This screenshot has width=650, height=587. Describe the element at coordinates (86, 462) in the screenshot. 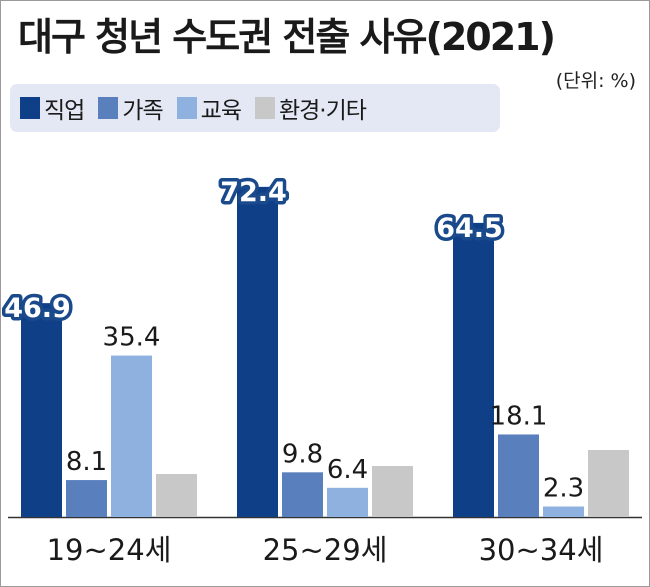

I see `value-label-family-1: 8.1` at that location.